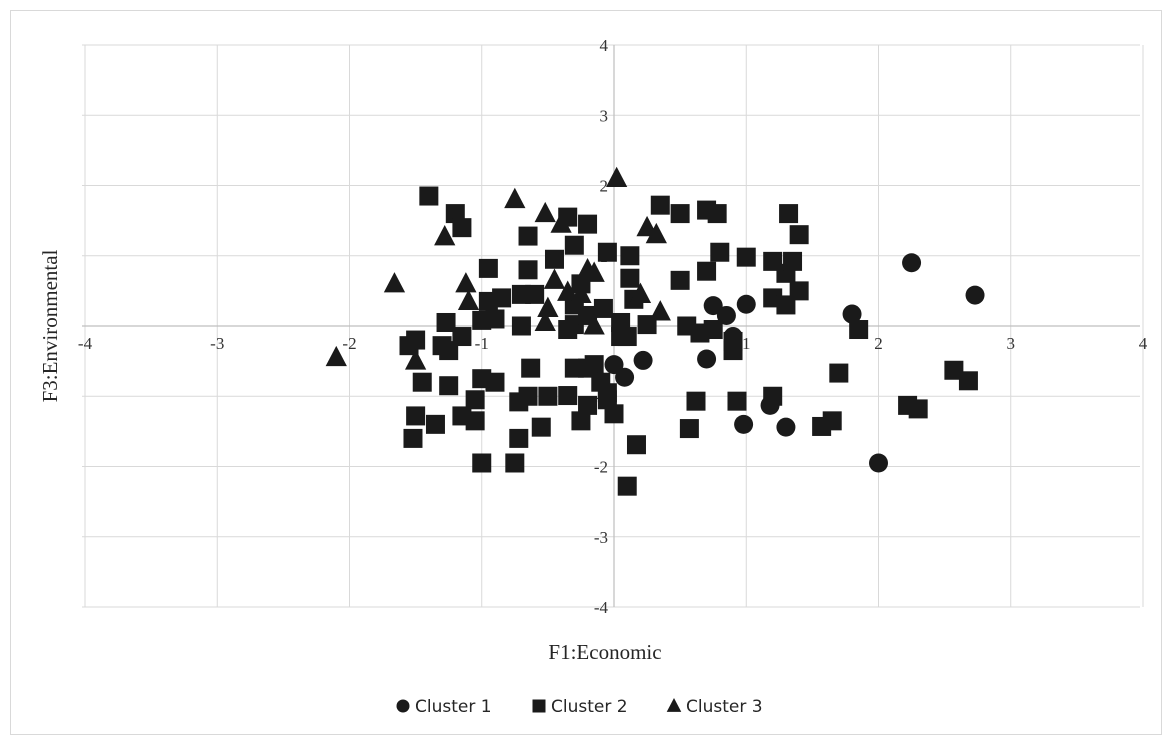  I want to click on y-tick-label-6: 2, so click(604, 186).